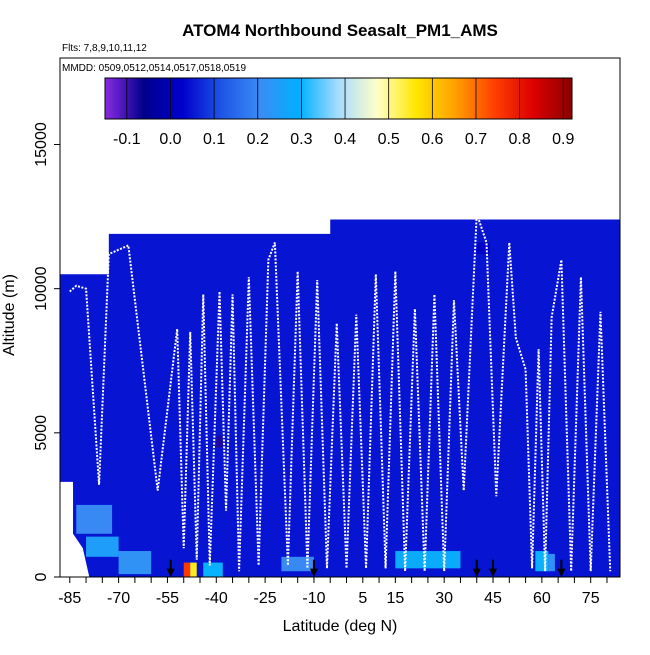 The width and height of the screenshot is (650, 655). Describe the element at coordinates (41, 576) in the screenshot. I see `y-tick-label: 0` at that location.